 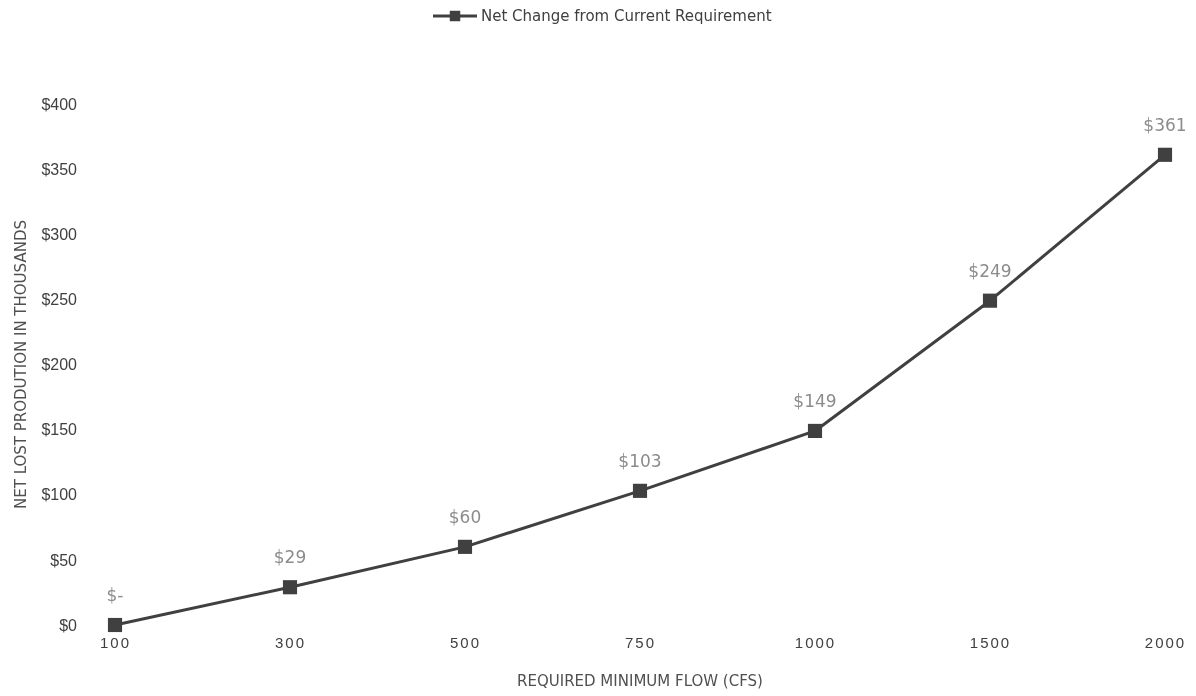 I want to click on data-label: $103, so click(x=640, y=460).